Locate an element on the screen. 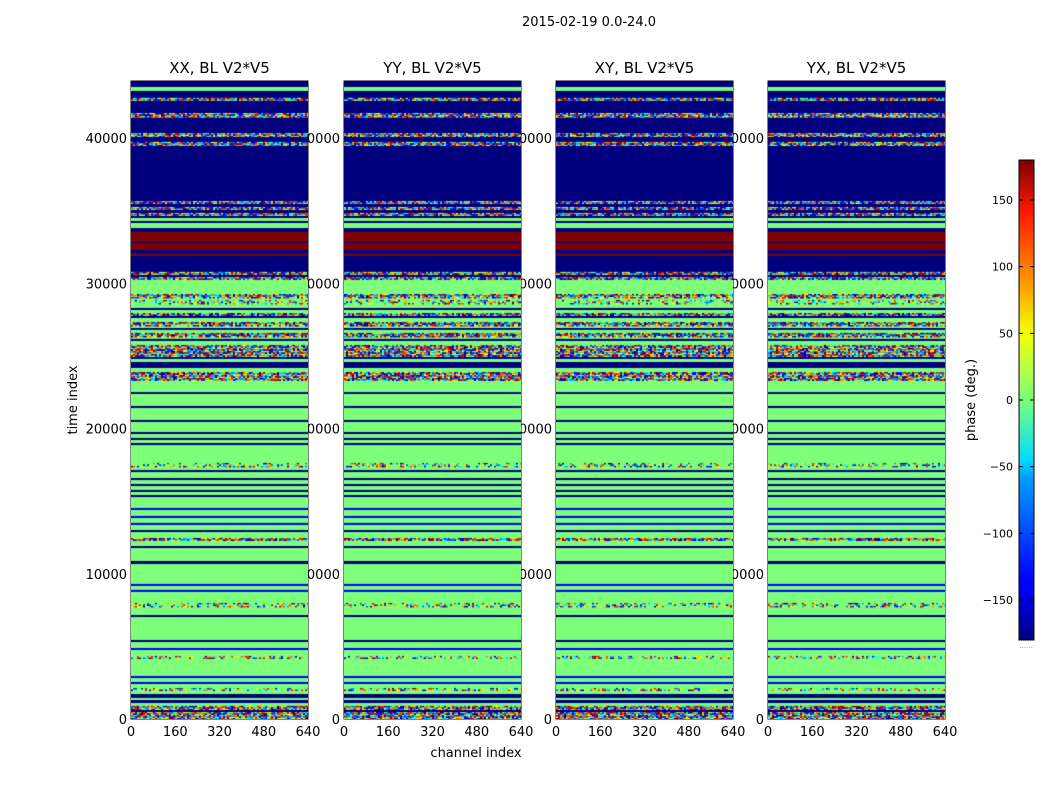 This screenshot has width=1050, height=800. colorbar-label: phase (deg.) is located at coordinates (971, 400).